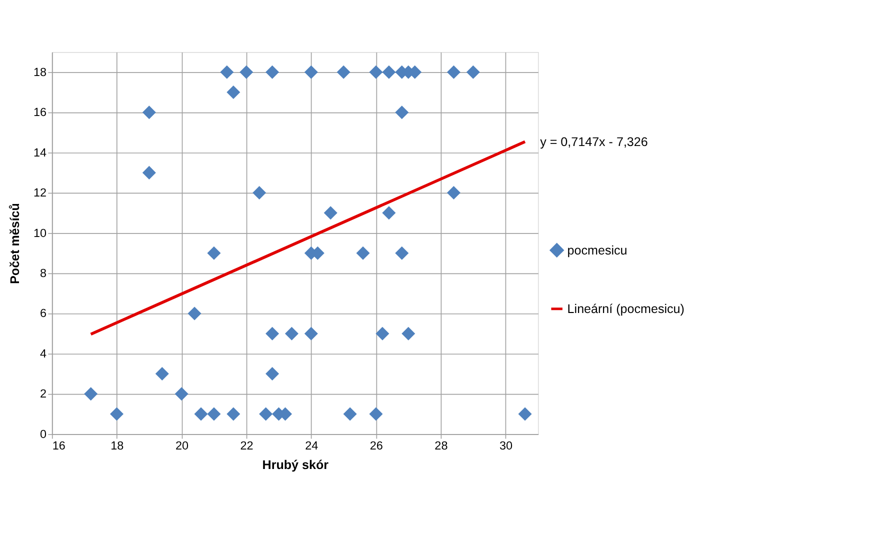 This screenshot has height=542, width=874. I want to click on x-tick-label: 20, so click(182, 446).